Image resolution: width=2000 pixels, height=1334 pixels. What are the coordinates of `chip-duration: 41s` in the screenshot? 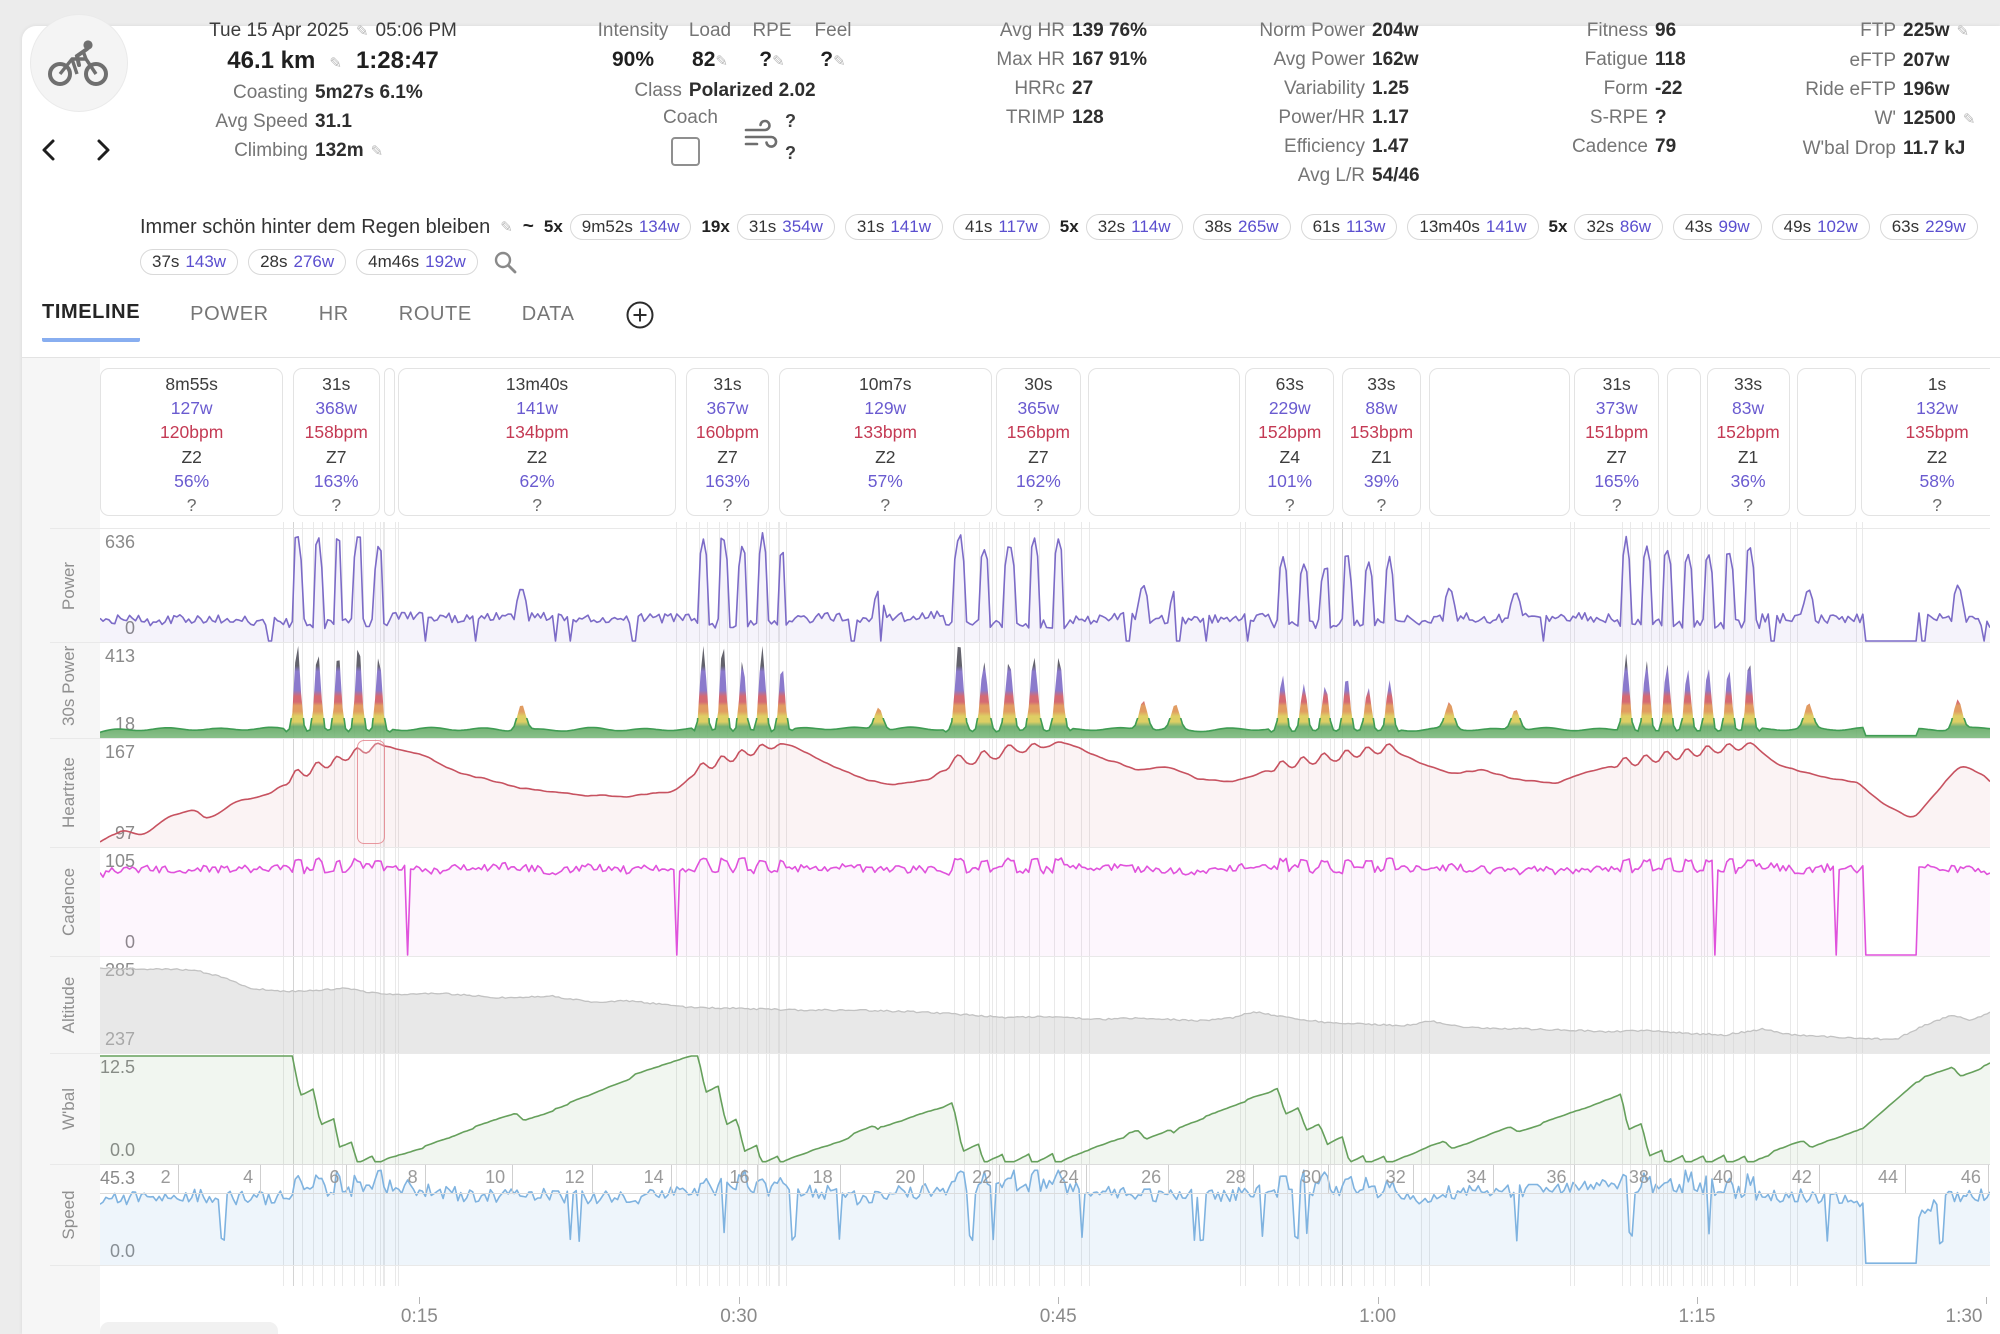 It's located at (978, 226).